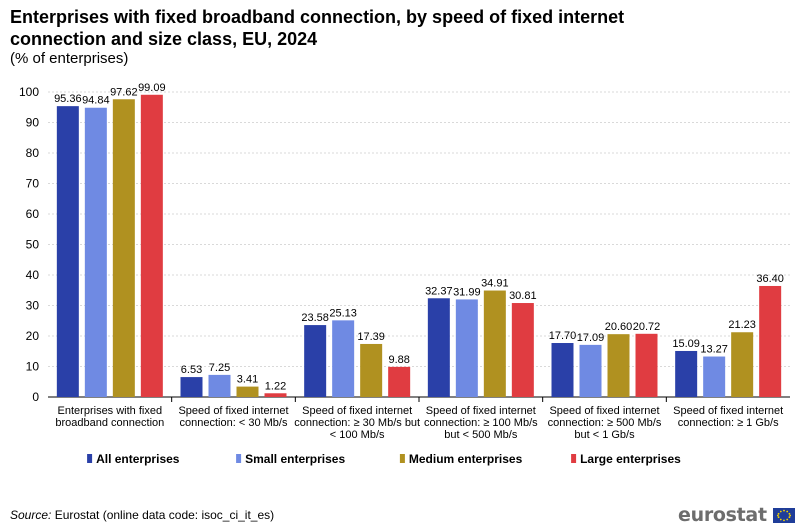 This screenshot has height=529, width=800. I want to click on data-label: 7.25, so click(219, 368).